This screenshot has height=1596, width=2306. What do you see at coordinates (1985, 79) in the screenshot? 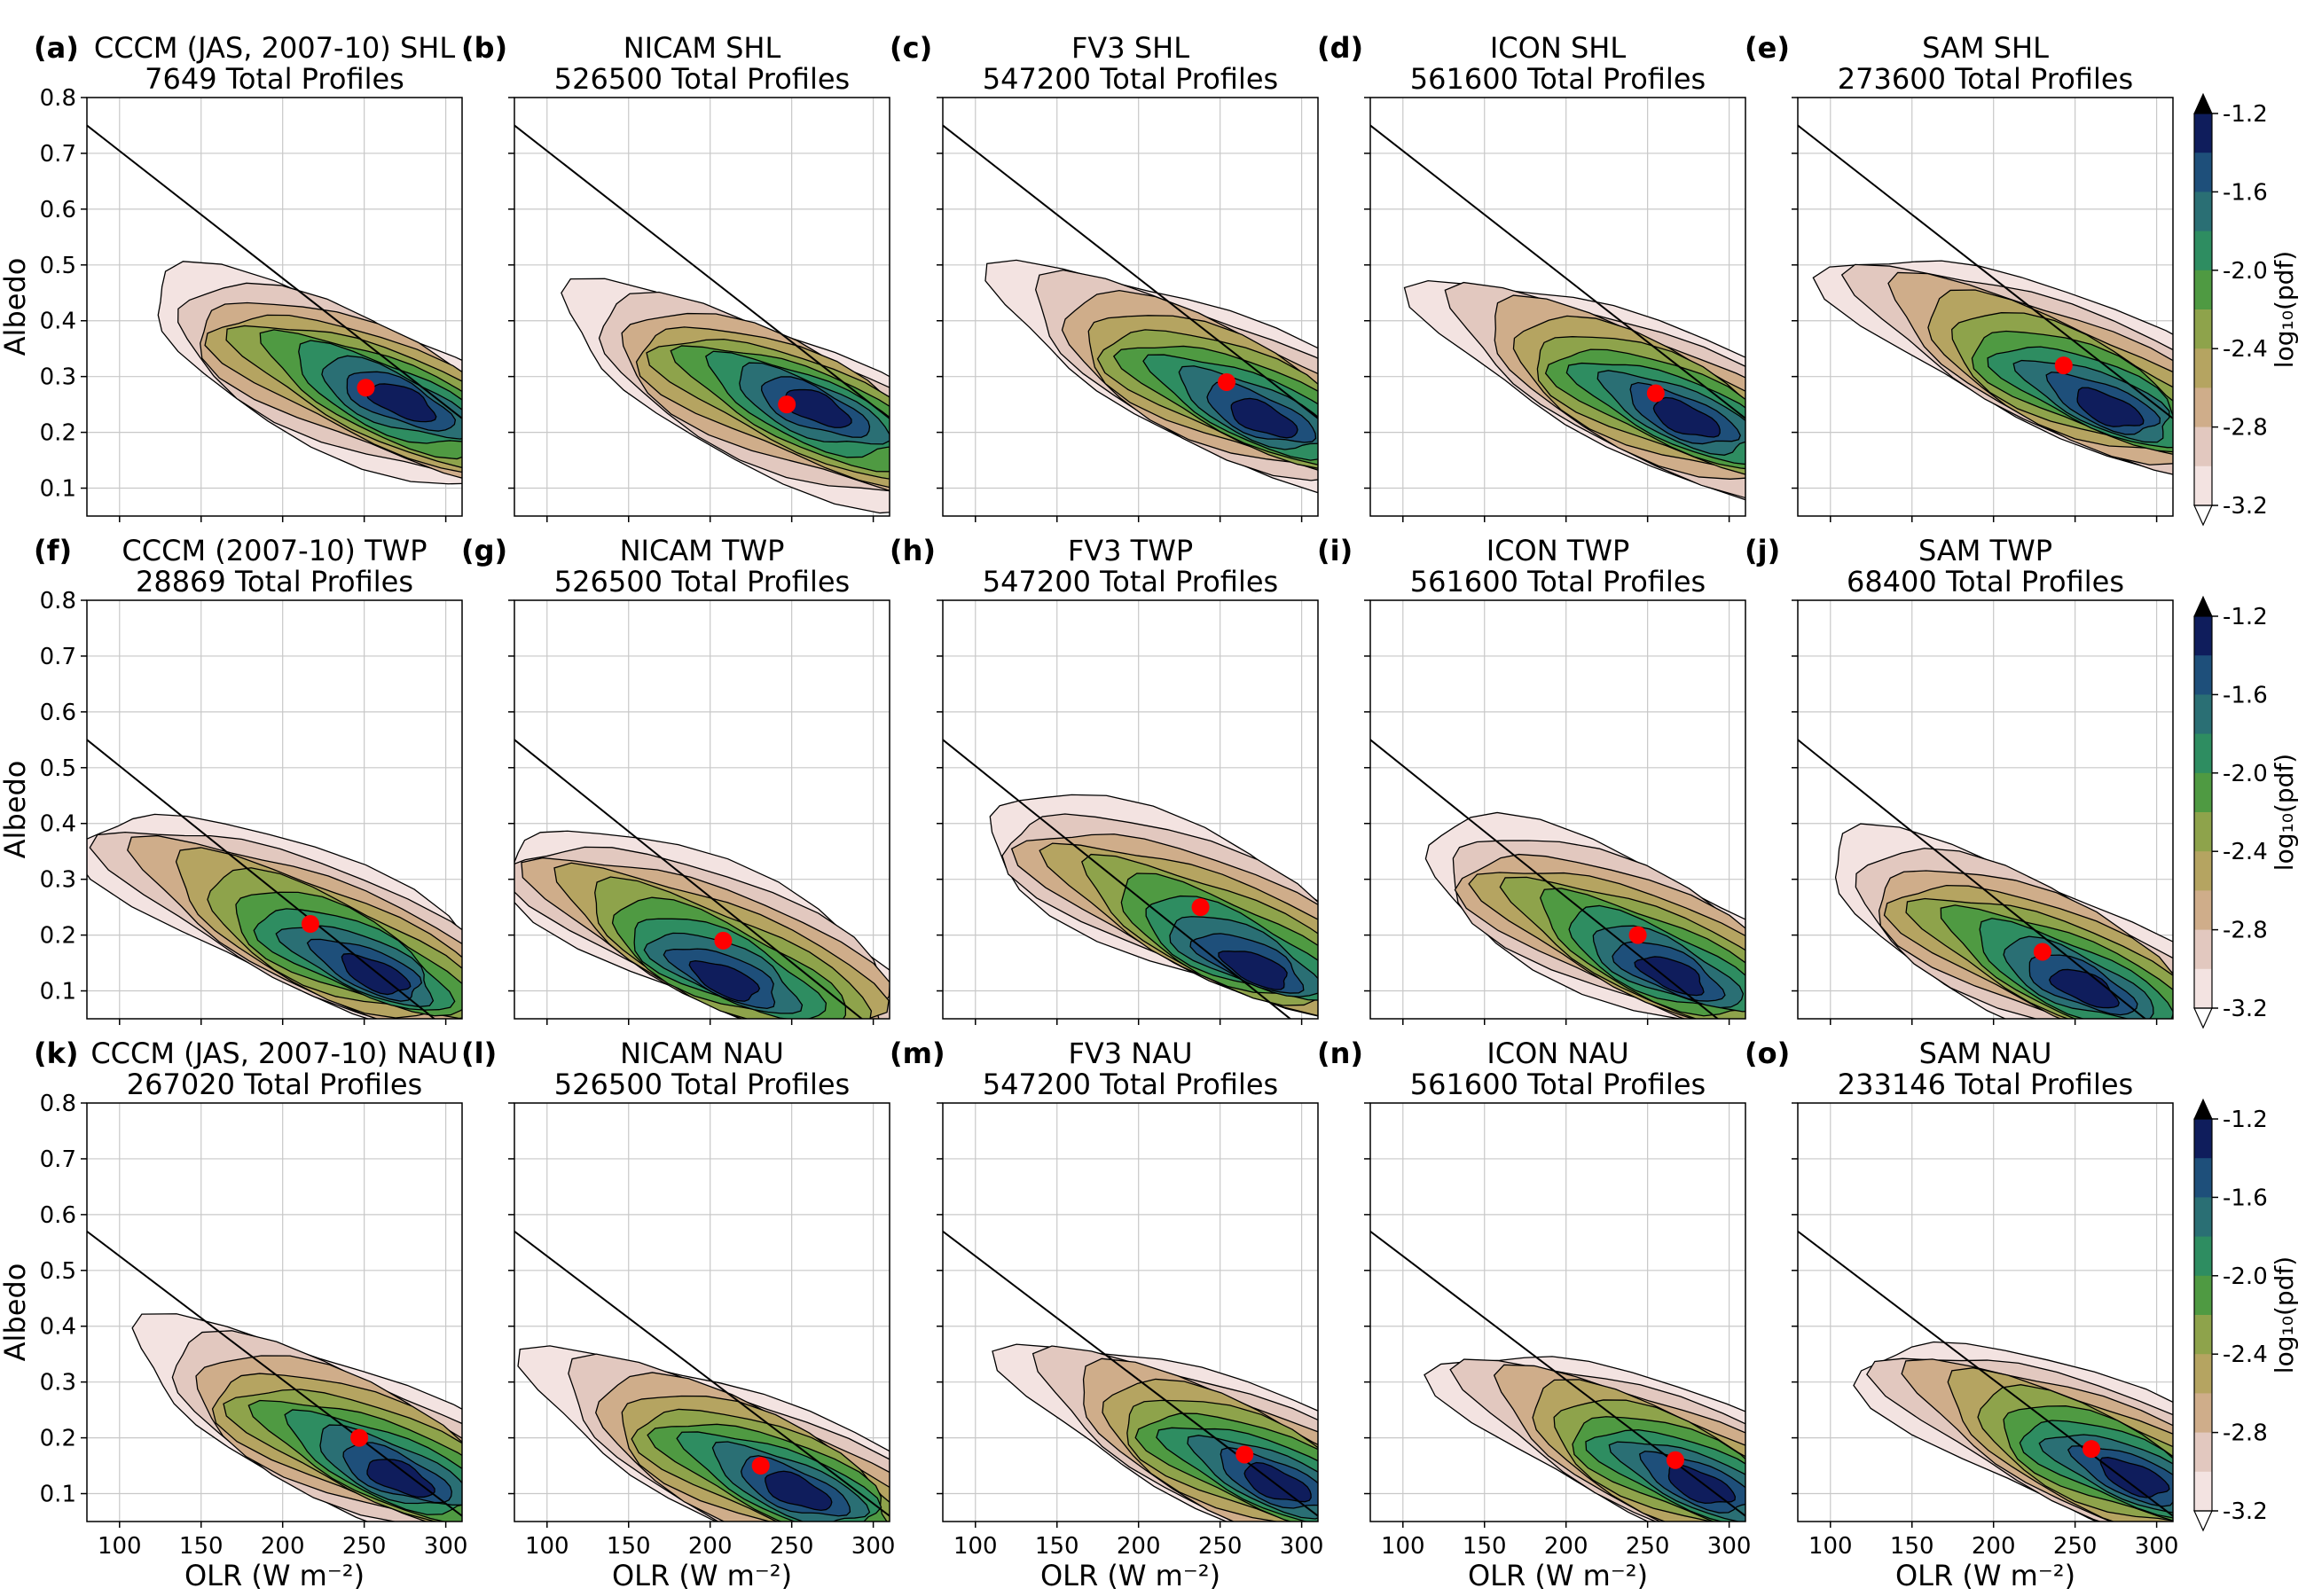
I see `panel-subtitle: 273600 Total Profiles` at bounding box center [1985, 79].